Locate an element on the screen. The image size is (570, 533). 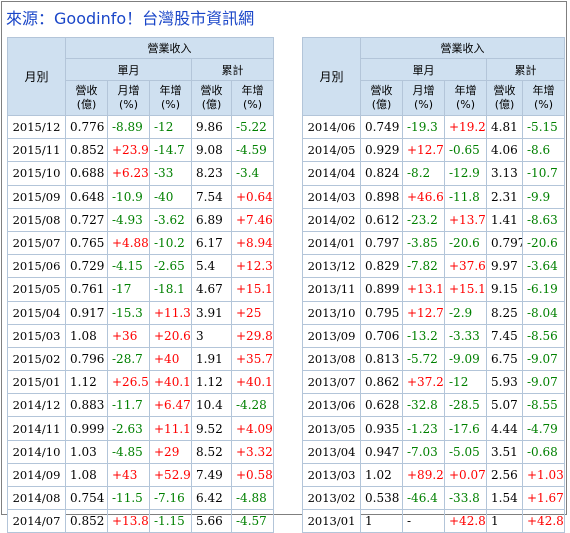
table-row: 2014/09 1.08 +43 +52.9 7.49 +0.58 is located at coordinates (140, 475).